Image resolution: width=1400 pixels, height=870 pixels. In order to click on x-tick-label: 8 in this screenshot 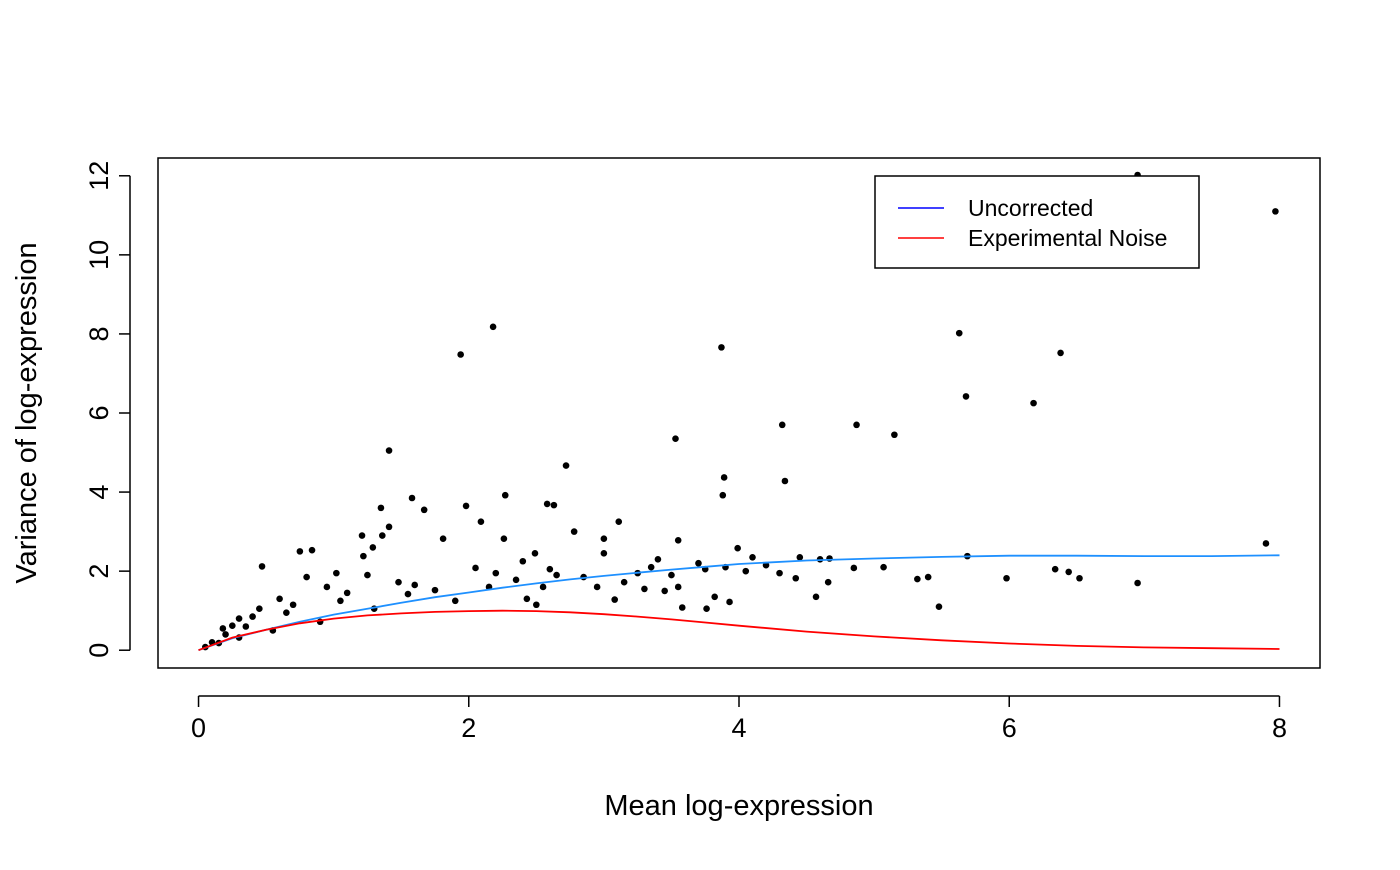, I will do `click(1279, 728)`.